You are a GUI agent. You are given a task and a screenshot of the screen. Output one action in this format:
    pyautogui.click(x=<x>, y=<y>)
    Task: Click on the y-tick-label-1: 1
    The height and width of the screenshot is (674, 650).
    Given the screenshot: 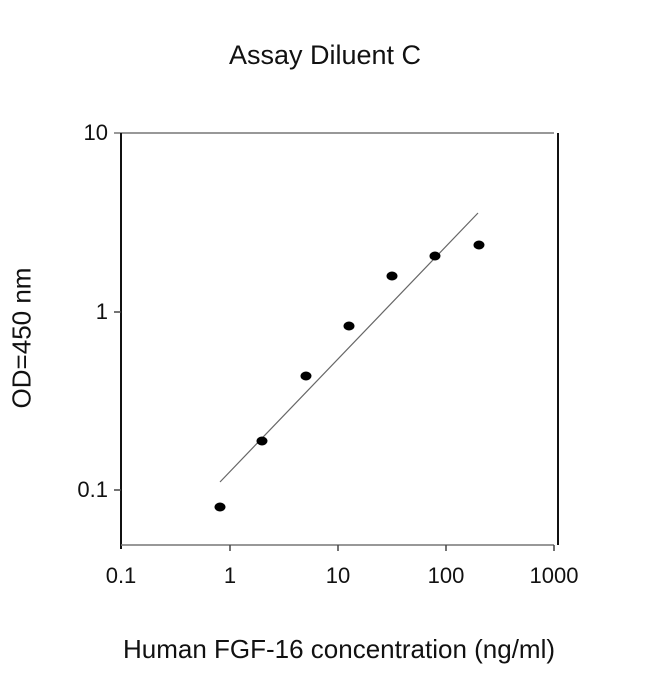 What is the action you would take?
    pyautogui.click(x=101, y=311)
    